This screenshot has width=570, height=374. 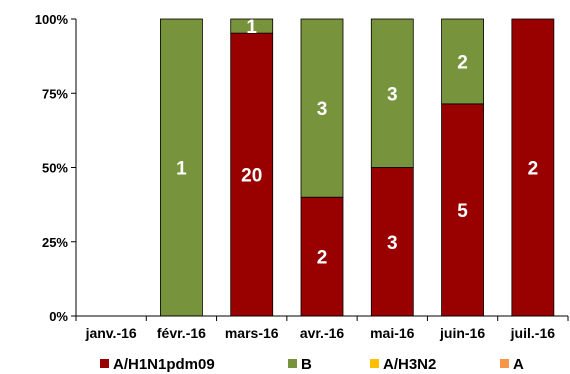 I want to click on legend-label: A/H3N2, so click(x=409, y=364).